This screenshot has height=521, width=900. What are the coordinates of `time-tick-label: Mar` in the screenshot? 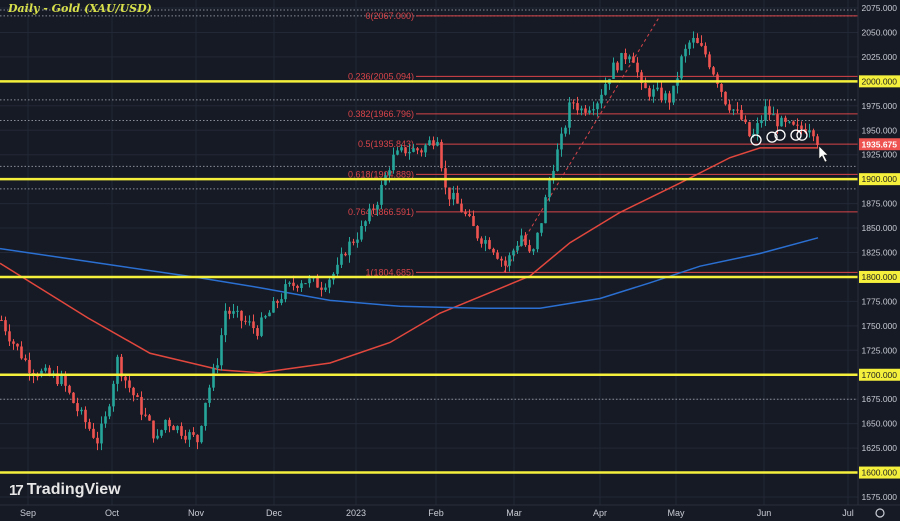 It's located at (514, 513).